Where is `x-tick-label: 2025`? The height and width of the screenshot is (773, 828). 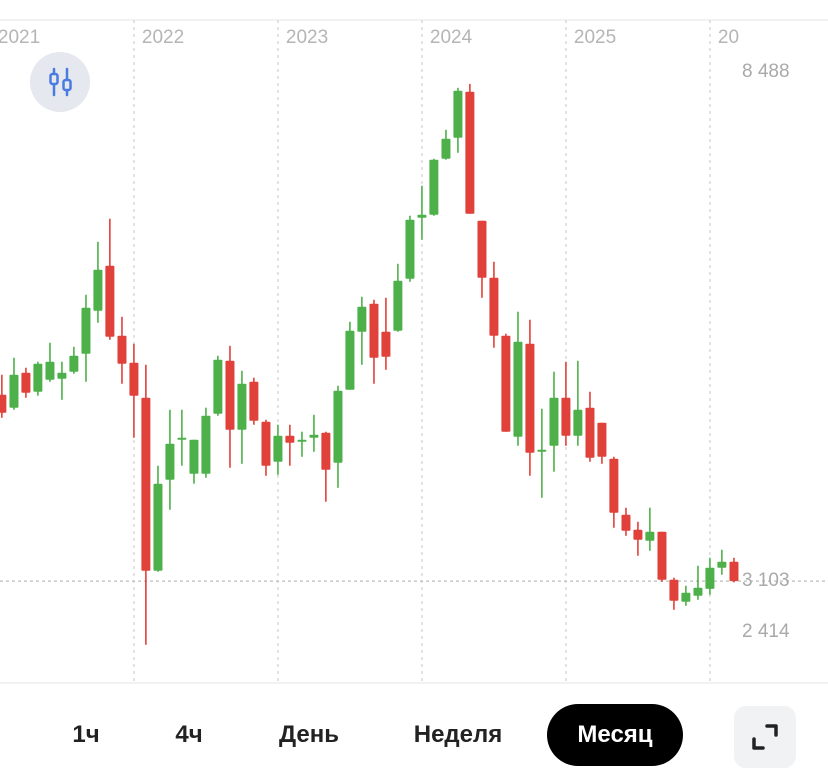 x-tick-label: 2025 is located at coordinates (595, 37).